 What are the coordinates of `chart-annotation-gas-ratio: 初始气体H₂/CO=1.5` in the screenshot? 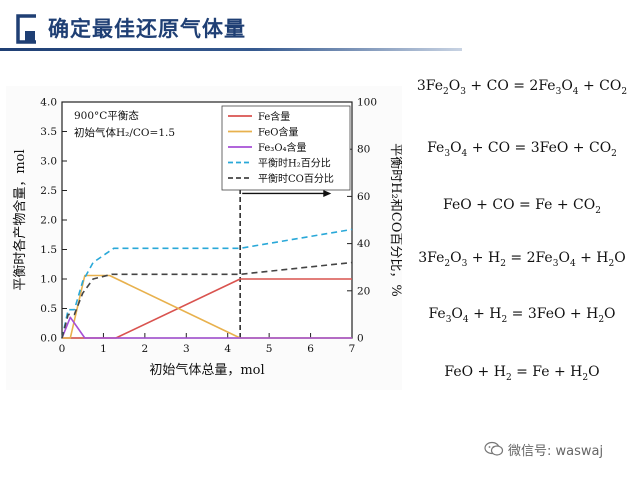 It's located at (124, 132).